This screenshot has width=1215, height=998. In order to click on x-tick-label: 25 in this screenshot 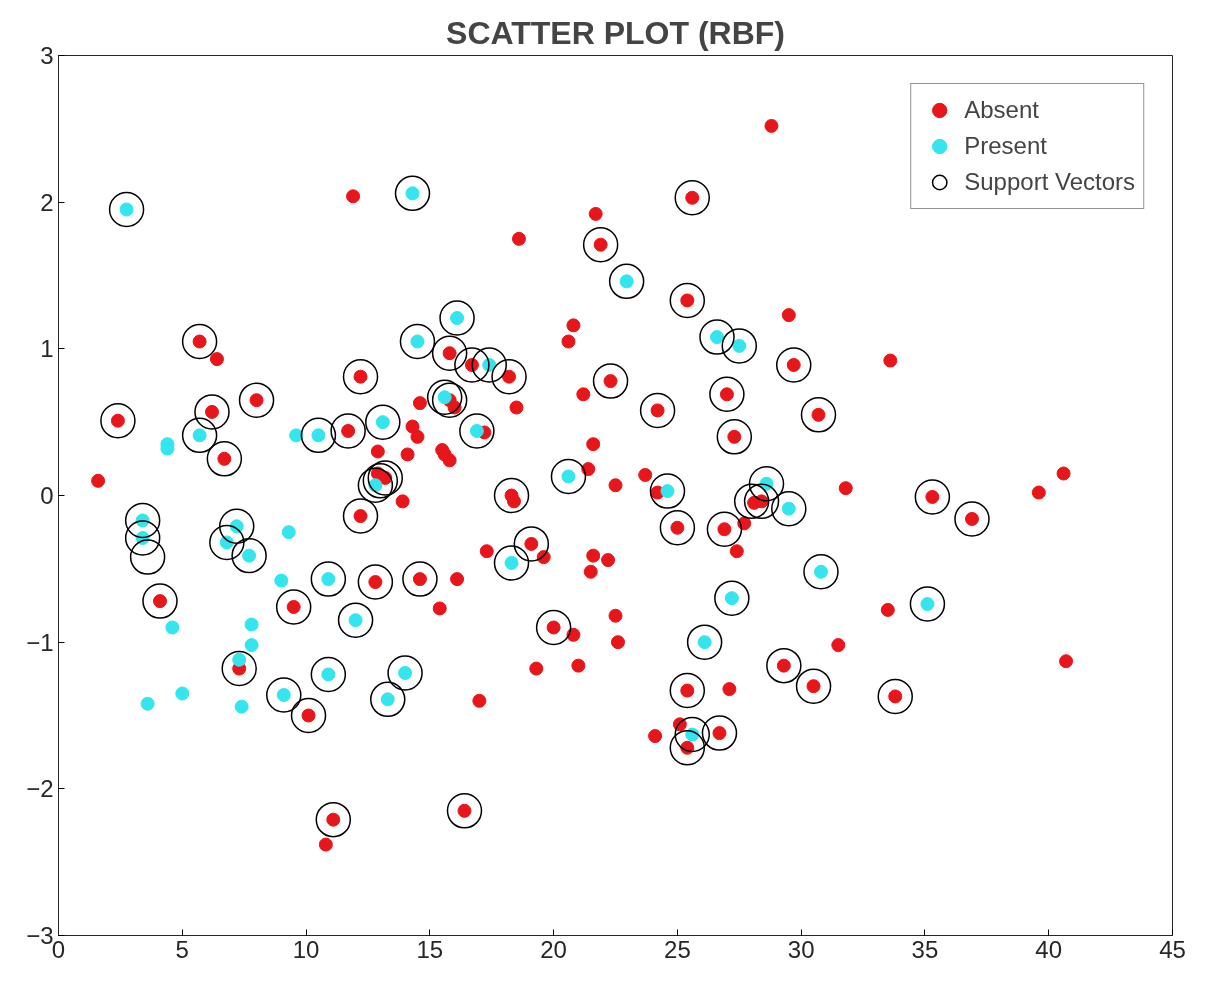, I will do `click(677, 949)`.